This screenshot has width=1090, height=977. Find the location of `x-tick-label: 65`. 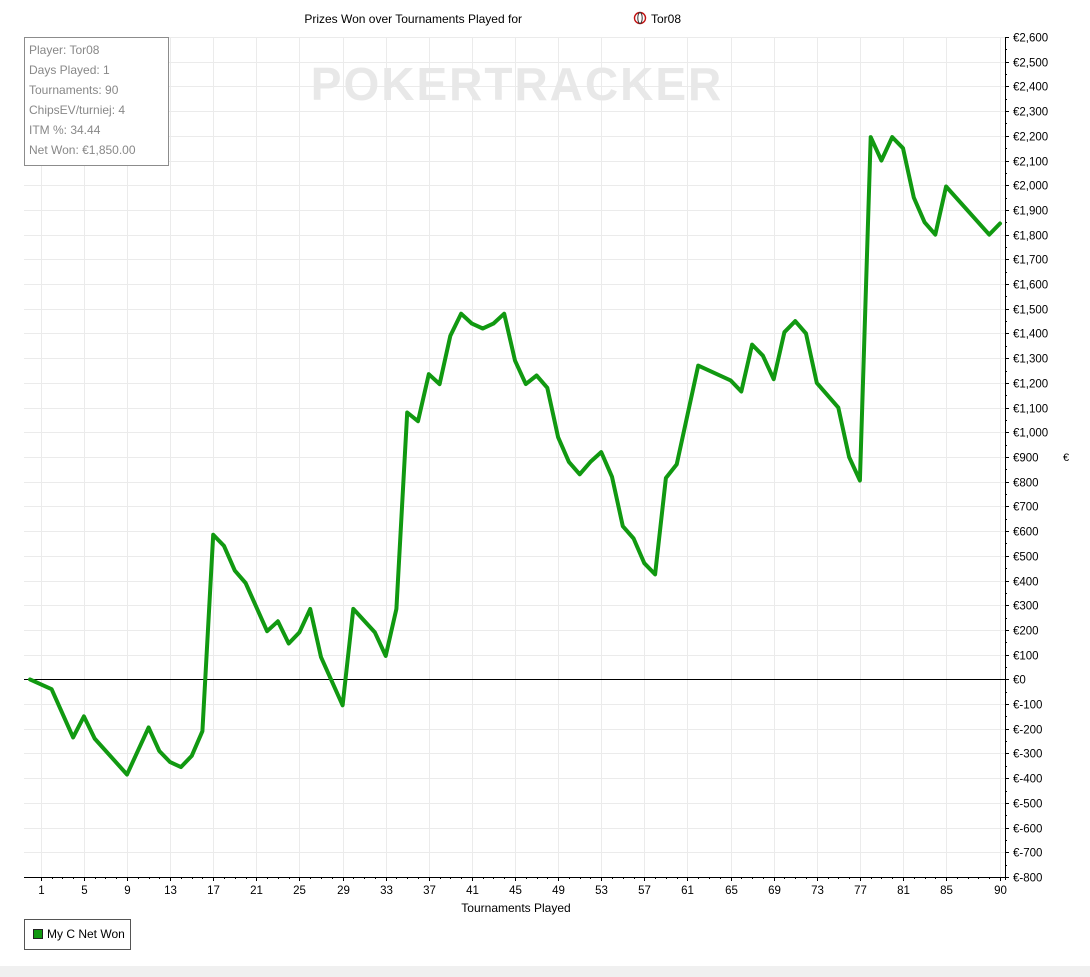

x-tick-label: 65 is located at coordinates (731, 891).